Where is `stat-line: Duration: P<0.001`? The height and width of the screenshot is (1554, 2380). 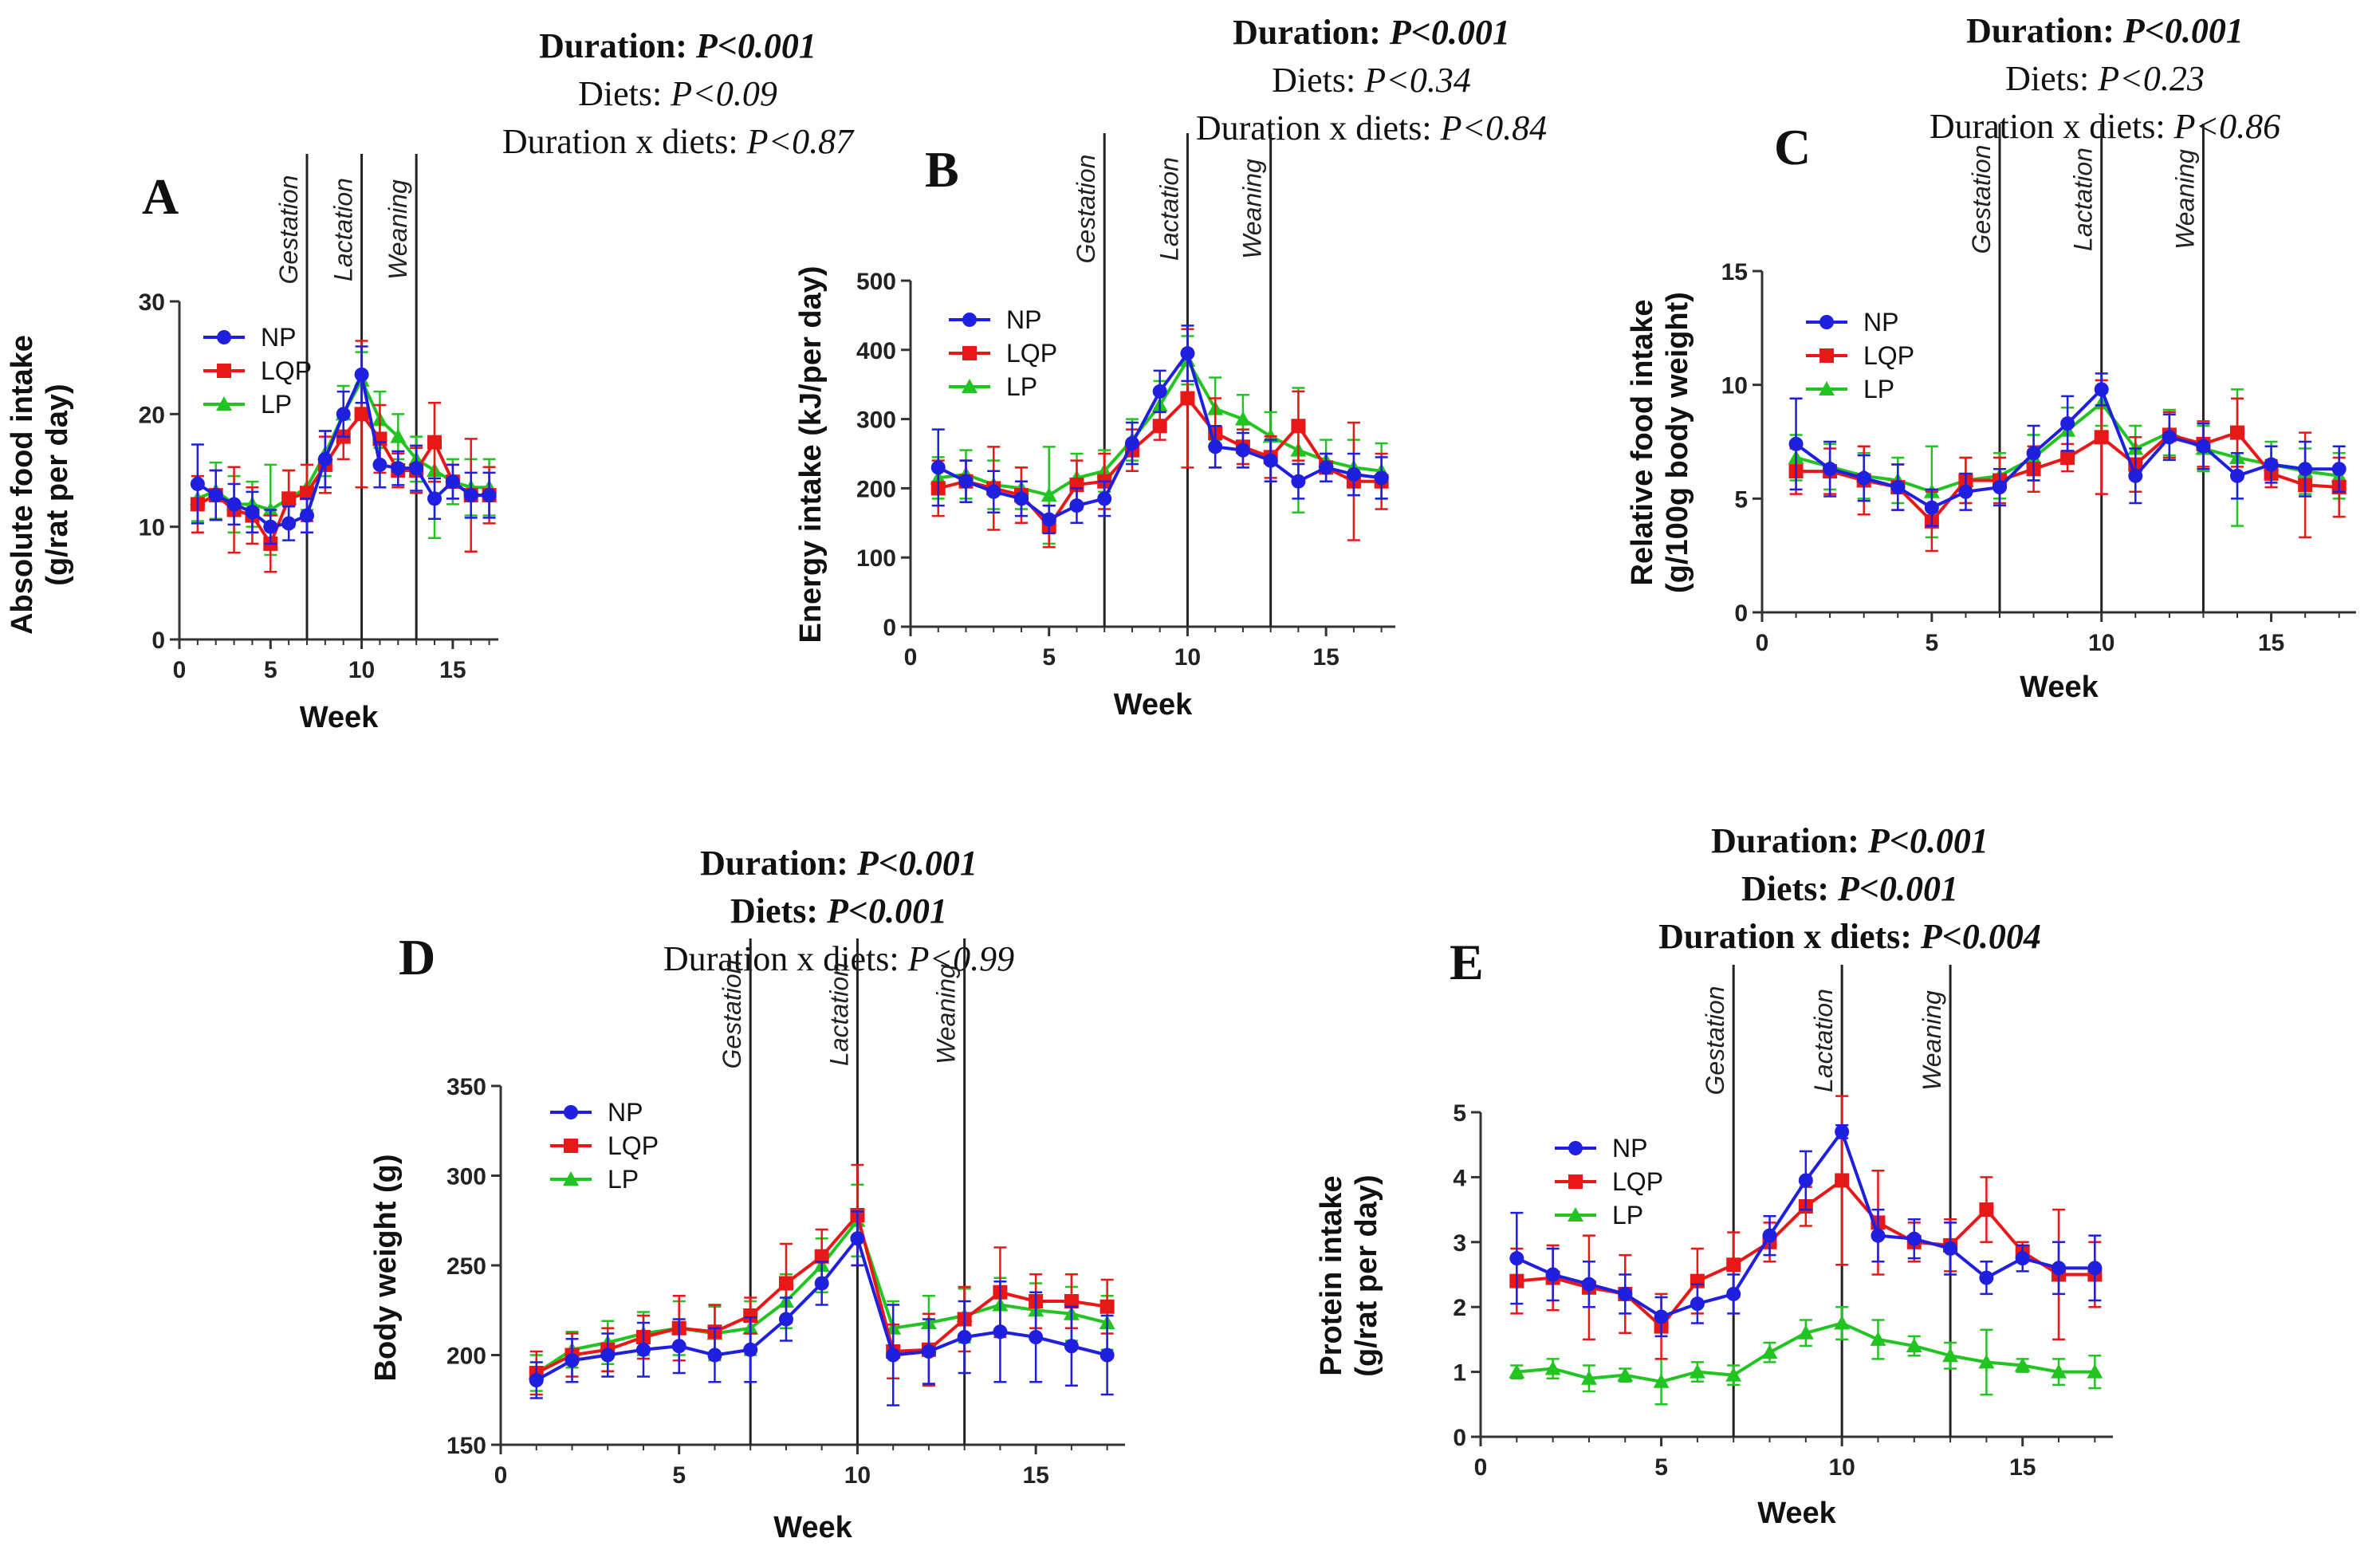
stat-line: Duration: P<0.001 is located at coordinates (2105, 30).